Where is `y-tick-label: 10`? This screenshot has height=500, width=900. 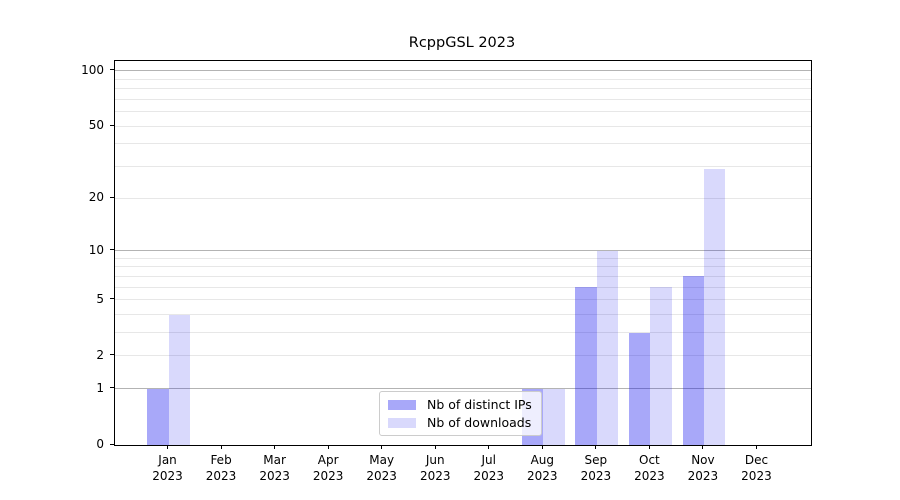 y-tick-label: 10 is located at coordinates (96, 249).